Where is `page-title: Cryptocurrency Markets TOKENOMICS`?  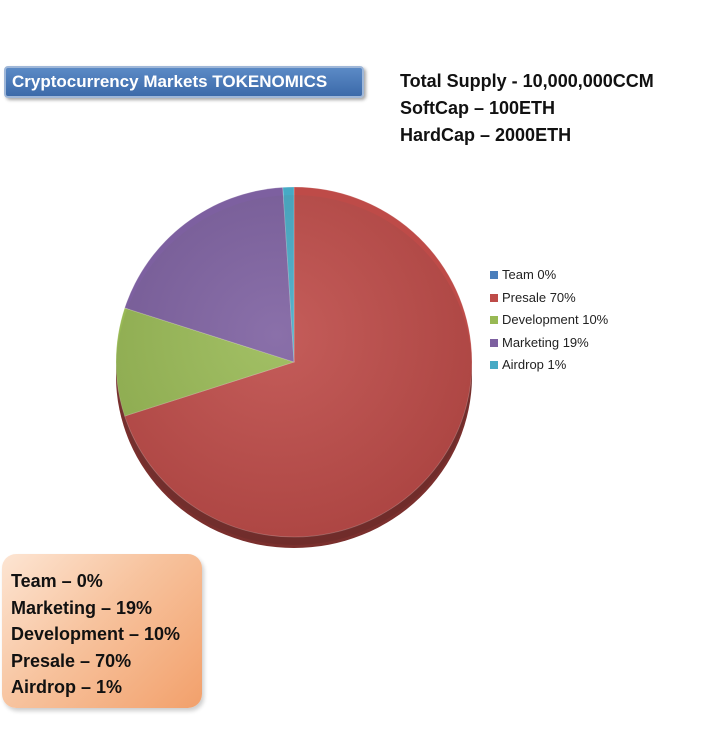 page-title: Cryptocurrency Markets TOKENOMICS is located at coordinates (170, 81).